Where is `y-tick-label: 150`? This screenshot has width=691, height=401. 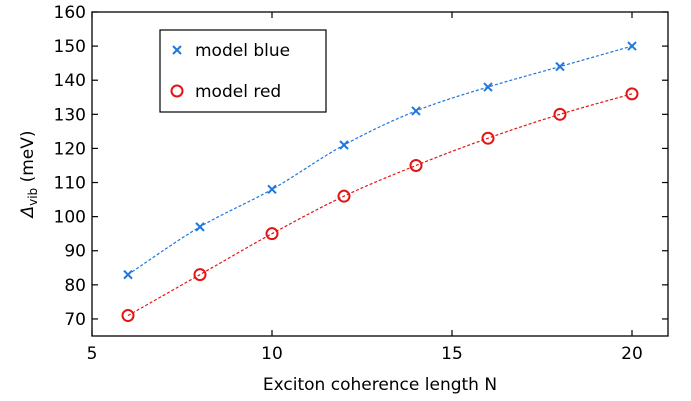
y-tick-label: 150 is located at coordinates (70, 47).